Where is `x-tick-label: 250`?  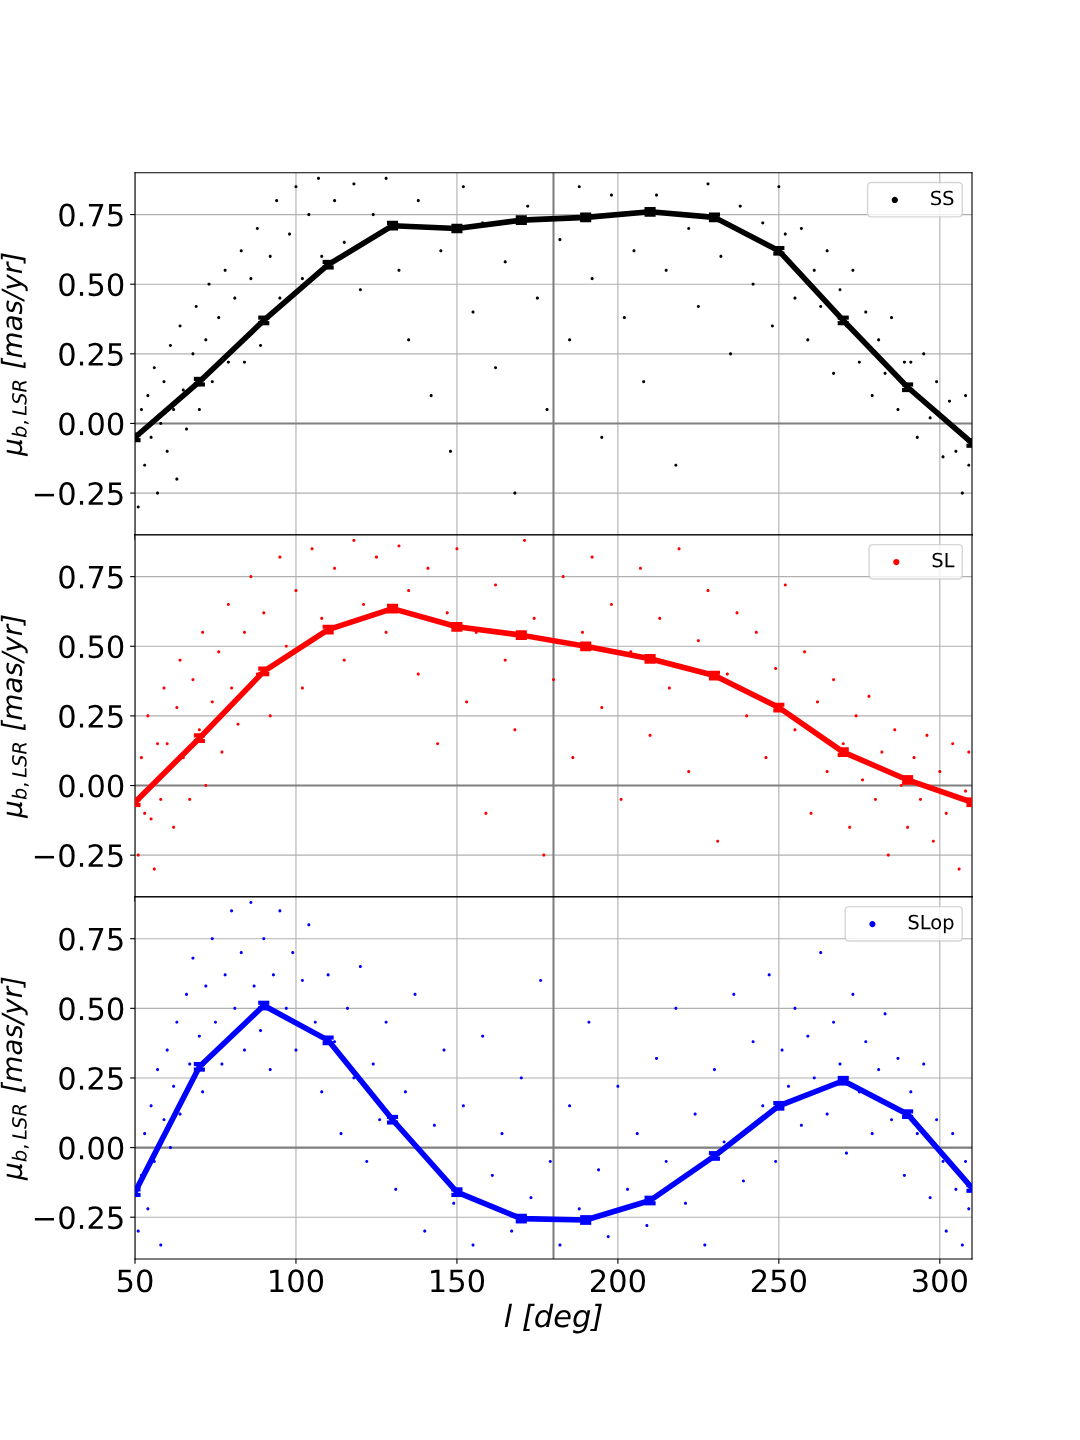 x-tick-label: 250 is located at coordinates (778, 1281).